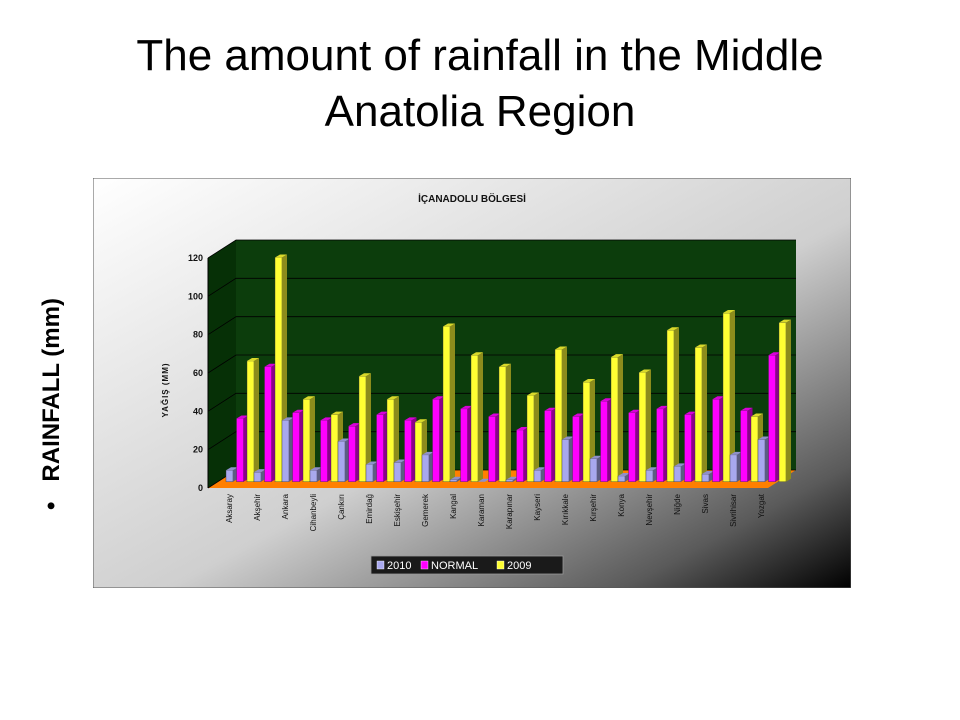 This screenshot has height=720, width=960. What do you see at coordinates (198, 373) in the screenshot?
I see `y-tick-label: 60` at bounding box center [198, 373].